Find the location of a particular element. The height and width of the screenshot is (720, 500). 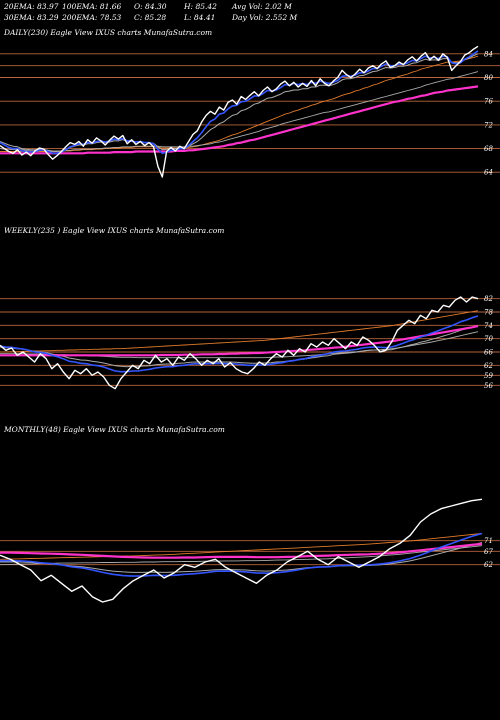

hdr-close: C: 85.28 is located at coordinates (150, 17).